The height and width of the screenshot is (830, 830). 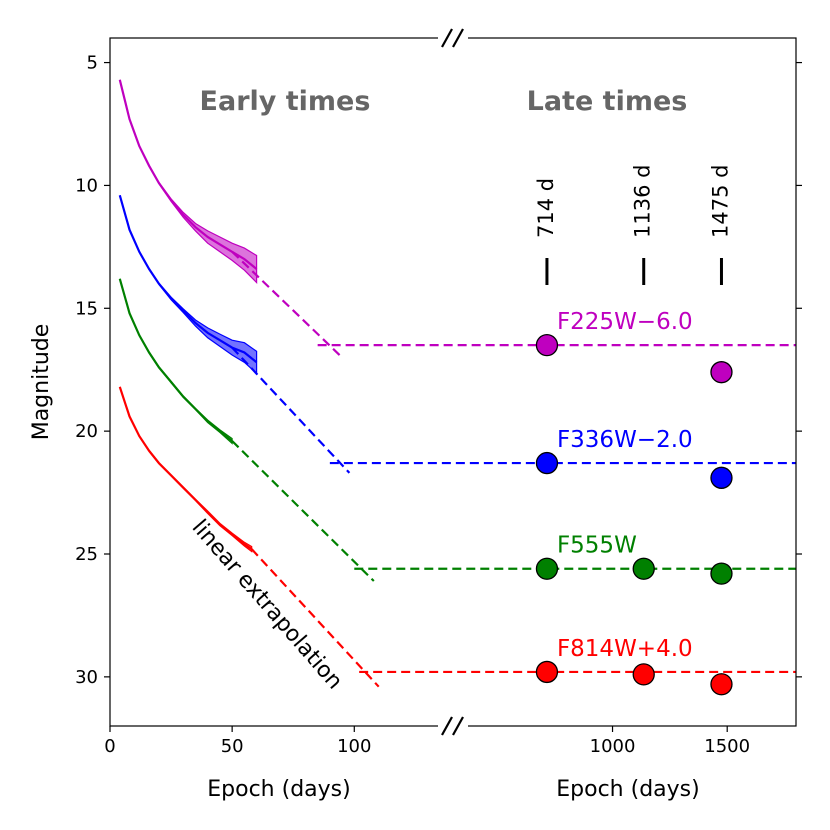 I want to click on y-axis-label: Magnitude, so click(x=41, y=382).